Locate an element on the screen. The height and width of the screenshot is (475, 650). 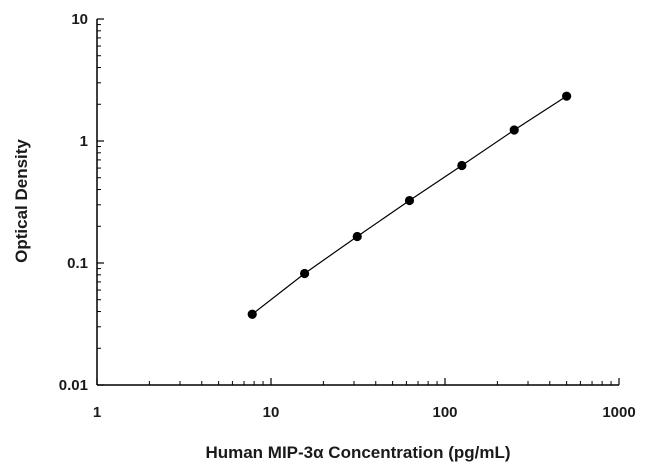
x-tick-label: 10 is located at coordinates (271, 412).